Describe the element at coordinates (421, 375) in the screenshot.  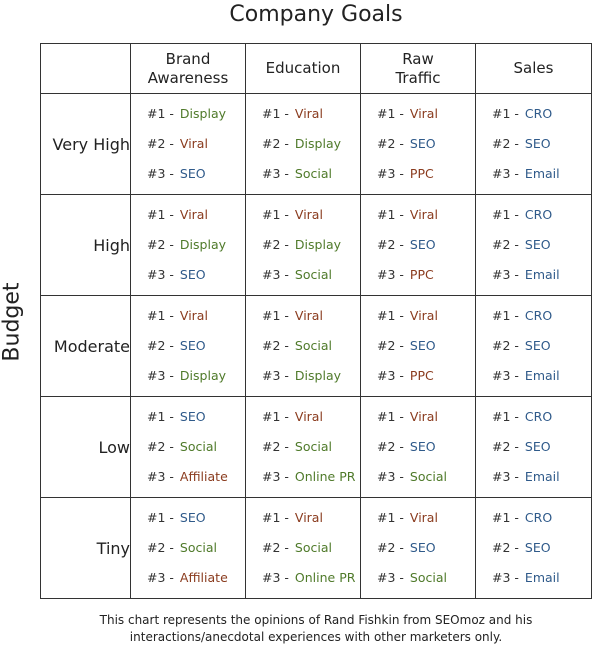
I see `tactic-label: PPC` at that location.